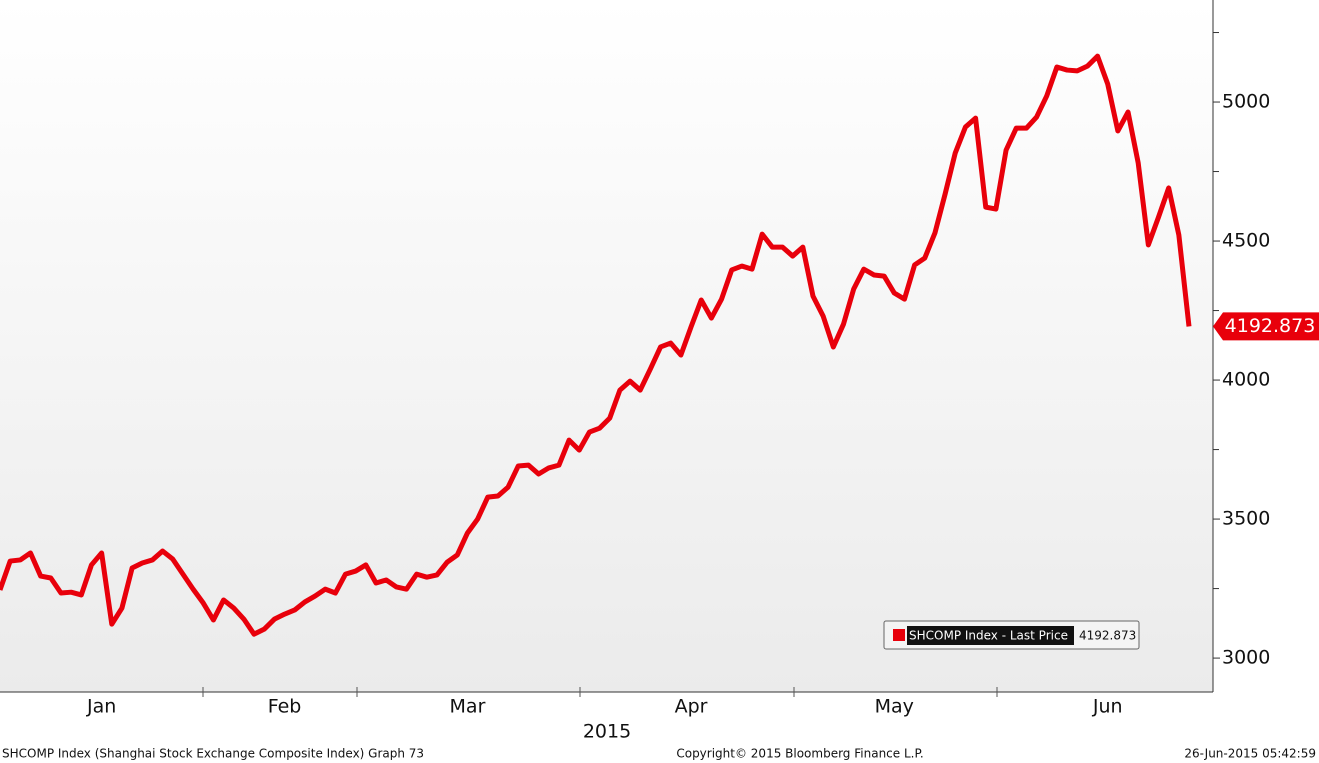 The width and height of the screenshot is (1319, 763). What do you see at coordinates (468, 707) in the screenshot?
I see `x-tick-label: Mar` at bounding box center [468, 707].